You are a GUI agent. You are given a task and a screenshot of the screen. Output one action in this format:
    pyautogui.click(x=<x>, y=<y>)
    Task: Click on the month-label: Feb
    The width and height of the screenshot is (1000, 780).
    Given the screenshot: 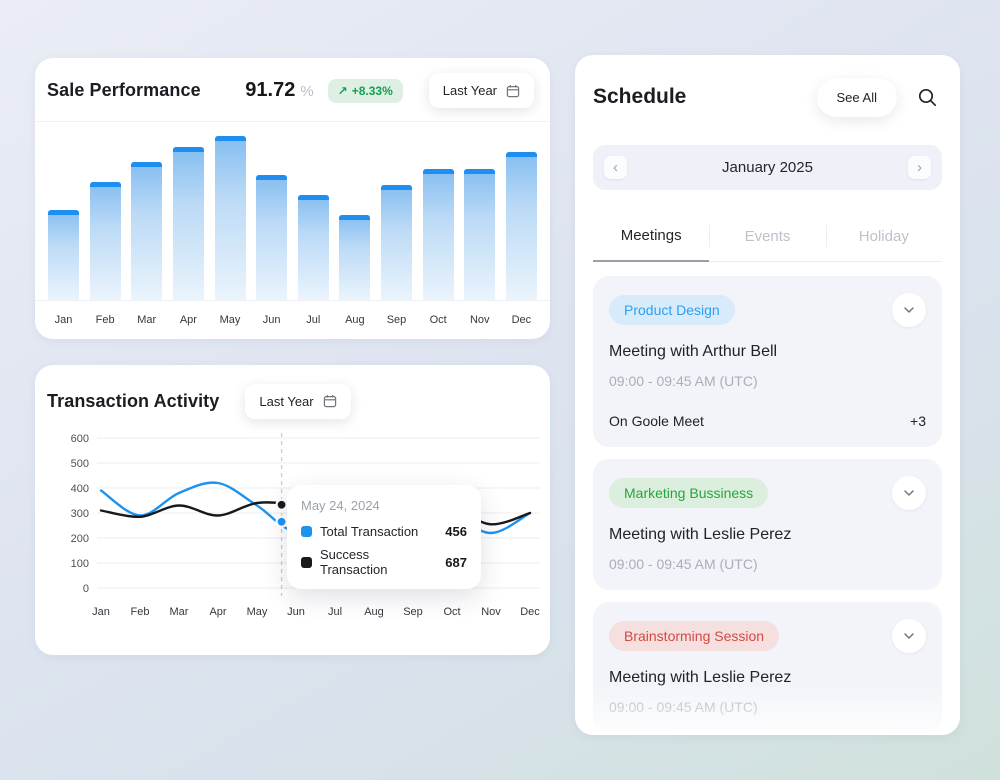 What is the action you would take?
    pyautogui.click(x=105, y=319)
    